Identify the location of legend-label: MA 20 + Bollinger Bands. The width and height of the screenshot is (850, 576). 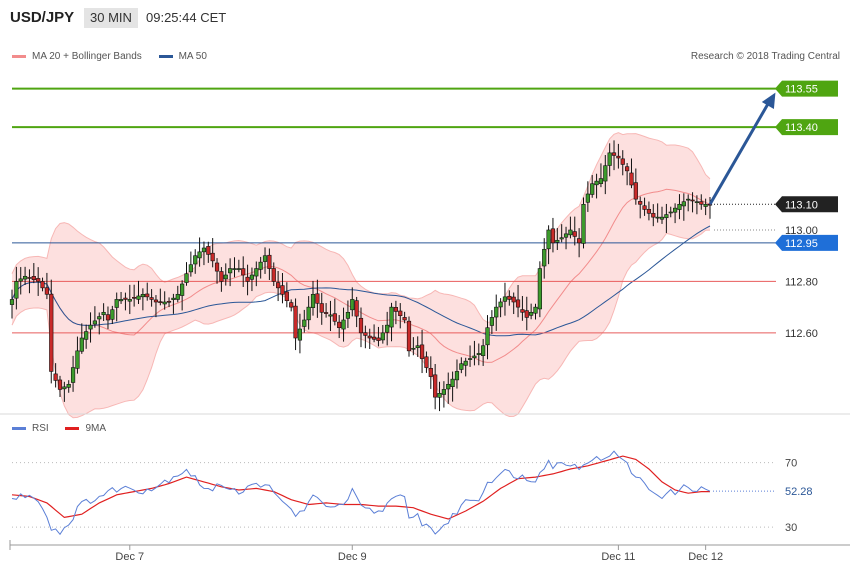
(87, 56).